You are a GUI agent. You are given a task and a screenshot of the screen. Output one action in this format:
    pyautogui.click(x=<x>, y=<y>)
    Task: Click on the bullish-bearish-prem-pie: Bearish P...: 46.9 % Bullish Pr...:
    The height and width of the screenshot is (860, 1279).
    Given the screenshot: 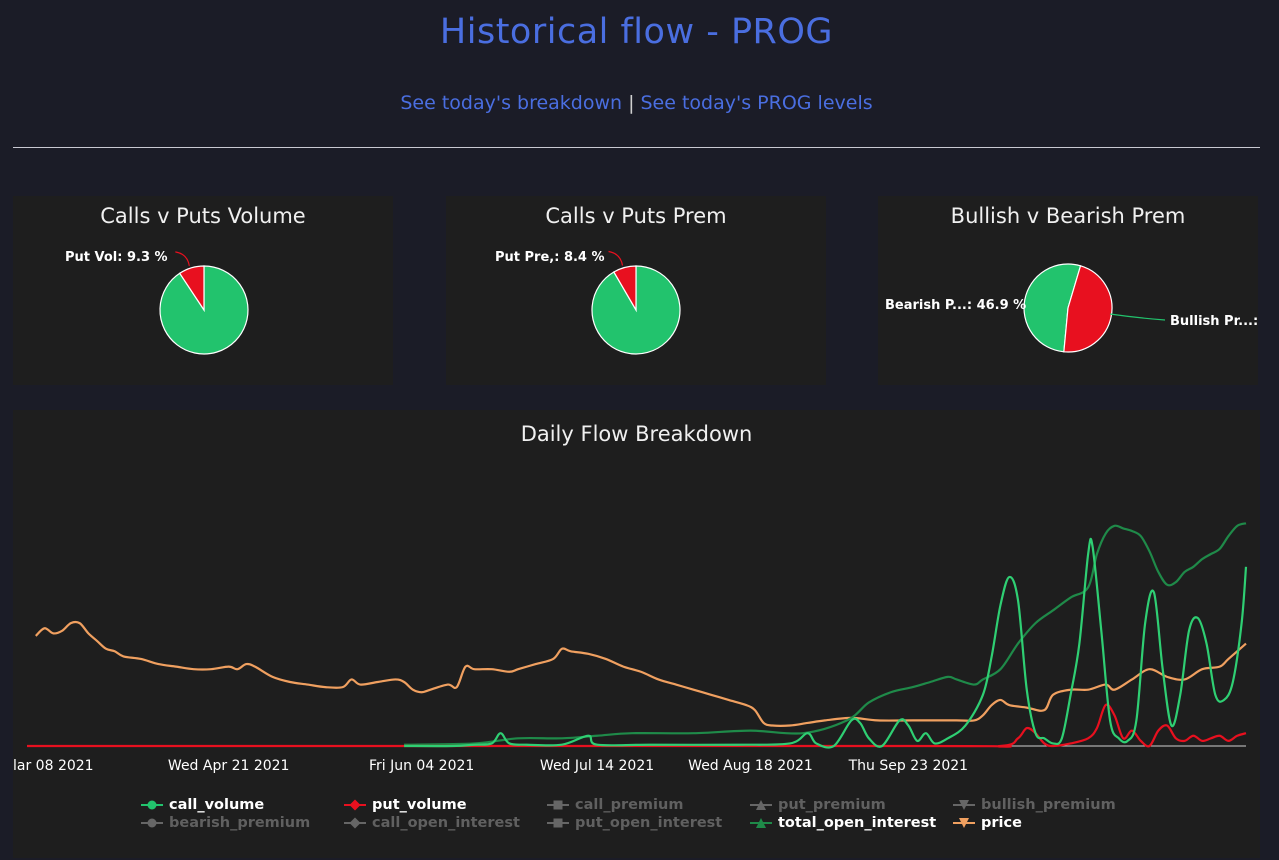 What is the action you would take?
    pyautogui.click(x=1071, y=308)
    